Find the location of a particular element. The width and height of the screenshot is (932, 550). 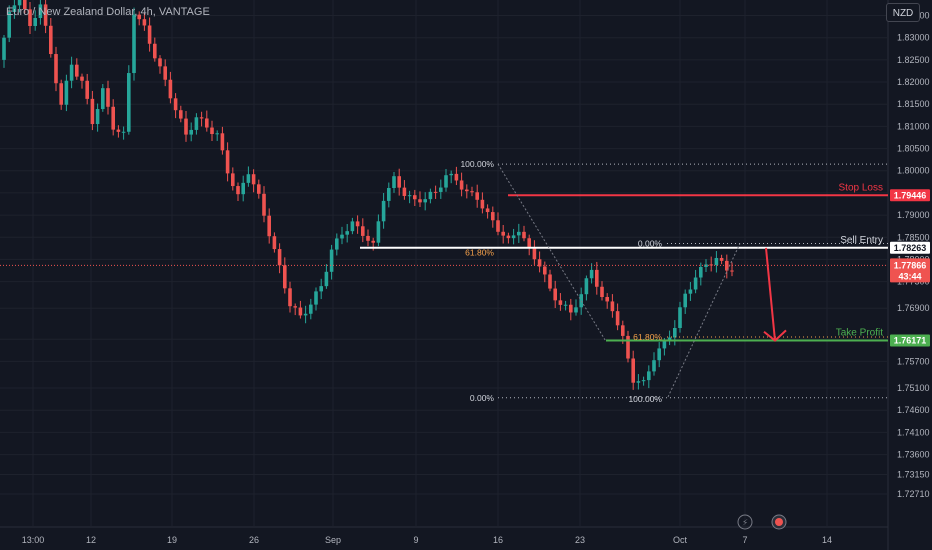

take-profit-tag-bg is located at coordinates (910, 340).